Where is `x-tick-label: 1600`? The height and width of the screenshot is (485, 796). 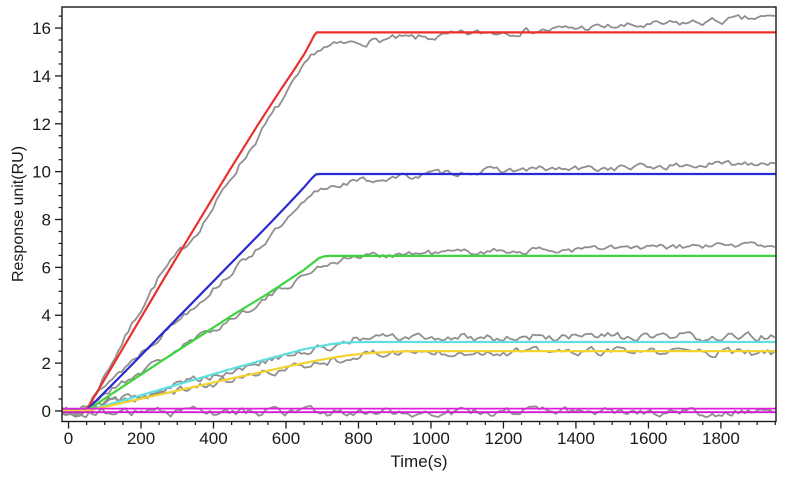
x-tick-label: 1600 is located at coordinates (649, 438).